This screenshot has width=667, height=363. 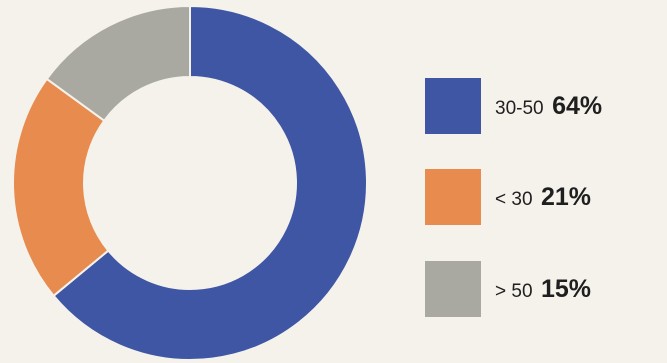 I want to click on legend-text: 30-50 64%, so click(x=548, y=106).